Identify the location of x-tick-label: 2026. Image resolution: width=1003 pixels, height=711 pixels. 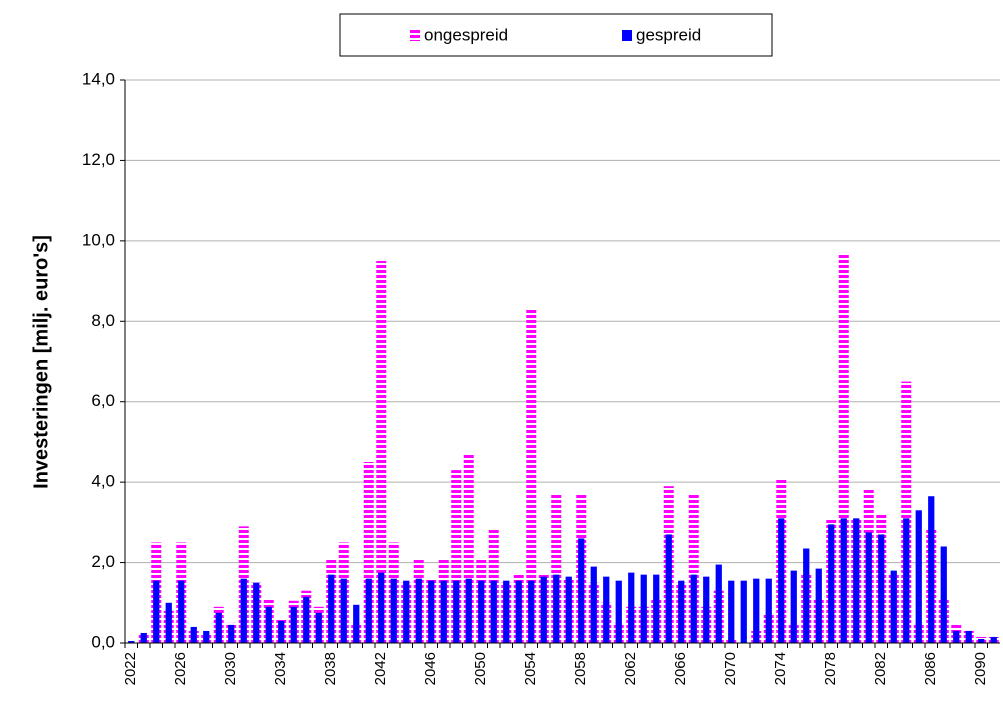
(180, 668).